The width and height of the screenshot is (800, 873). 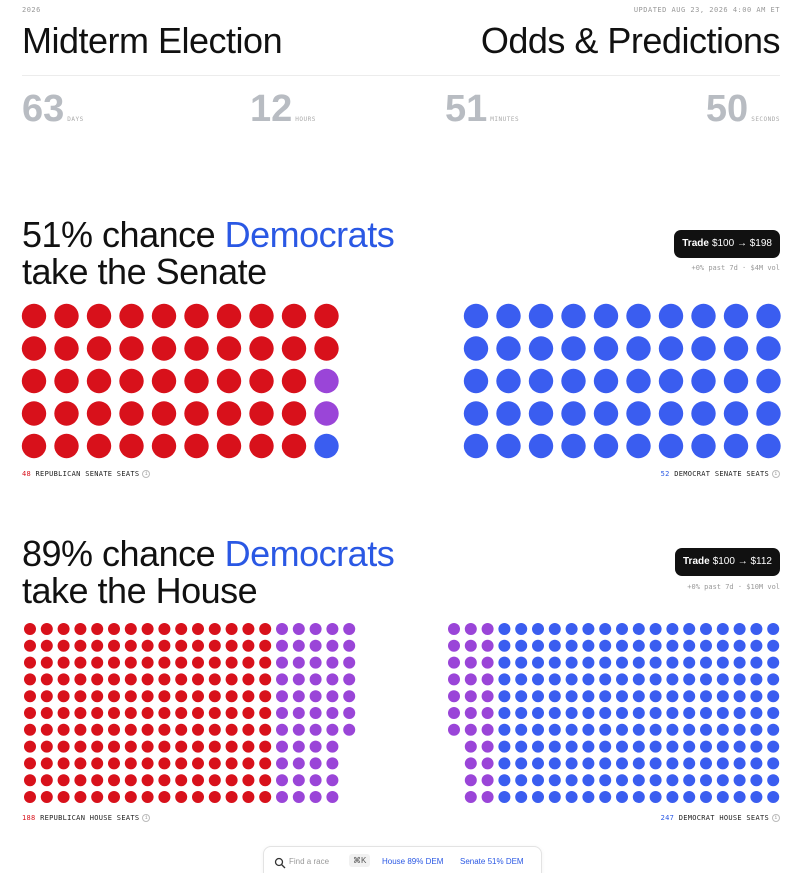 I want to click on seat-count: 48, so click(x=27, y=474).